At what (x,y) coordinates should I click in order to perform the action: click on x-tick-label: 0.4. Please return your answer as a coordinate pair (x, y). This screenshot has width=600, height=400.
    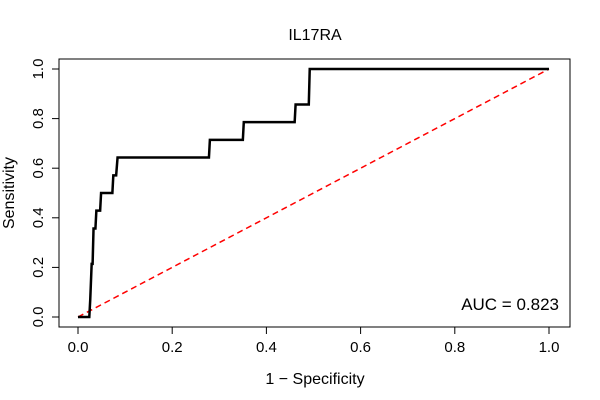
    Looking at the image, I should click on (266, 347).